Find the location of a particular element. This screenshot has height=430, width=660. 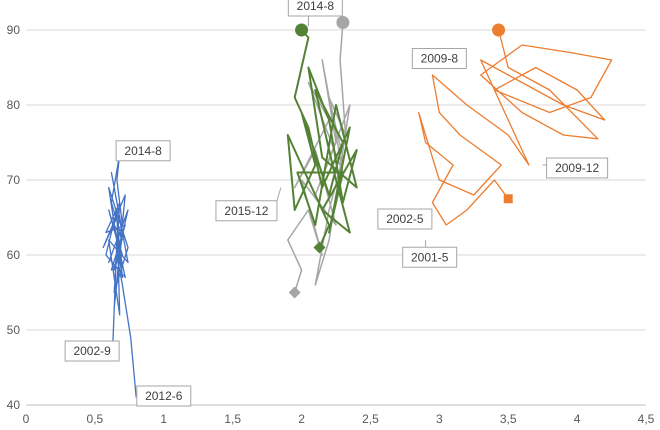

annotation-leader is located at coordinates (279, 194).